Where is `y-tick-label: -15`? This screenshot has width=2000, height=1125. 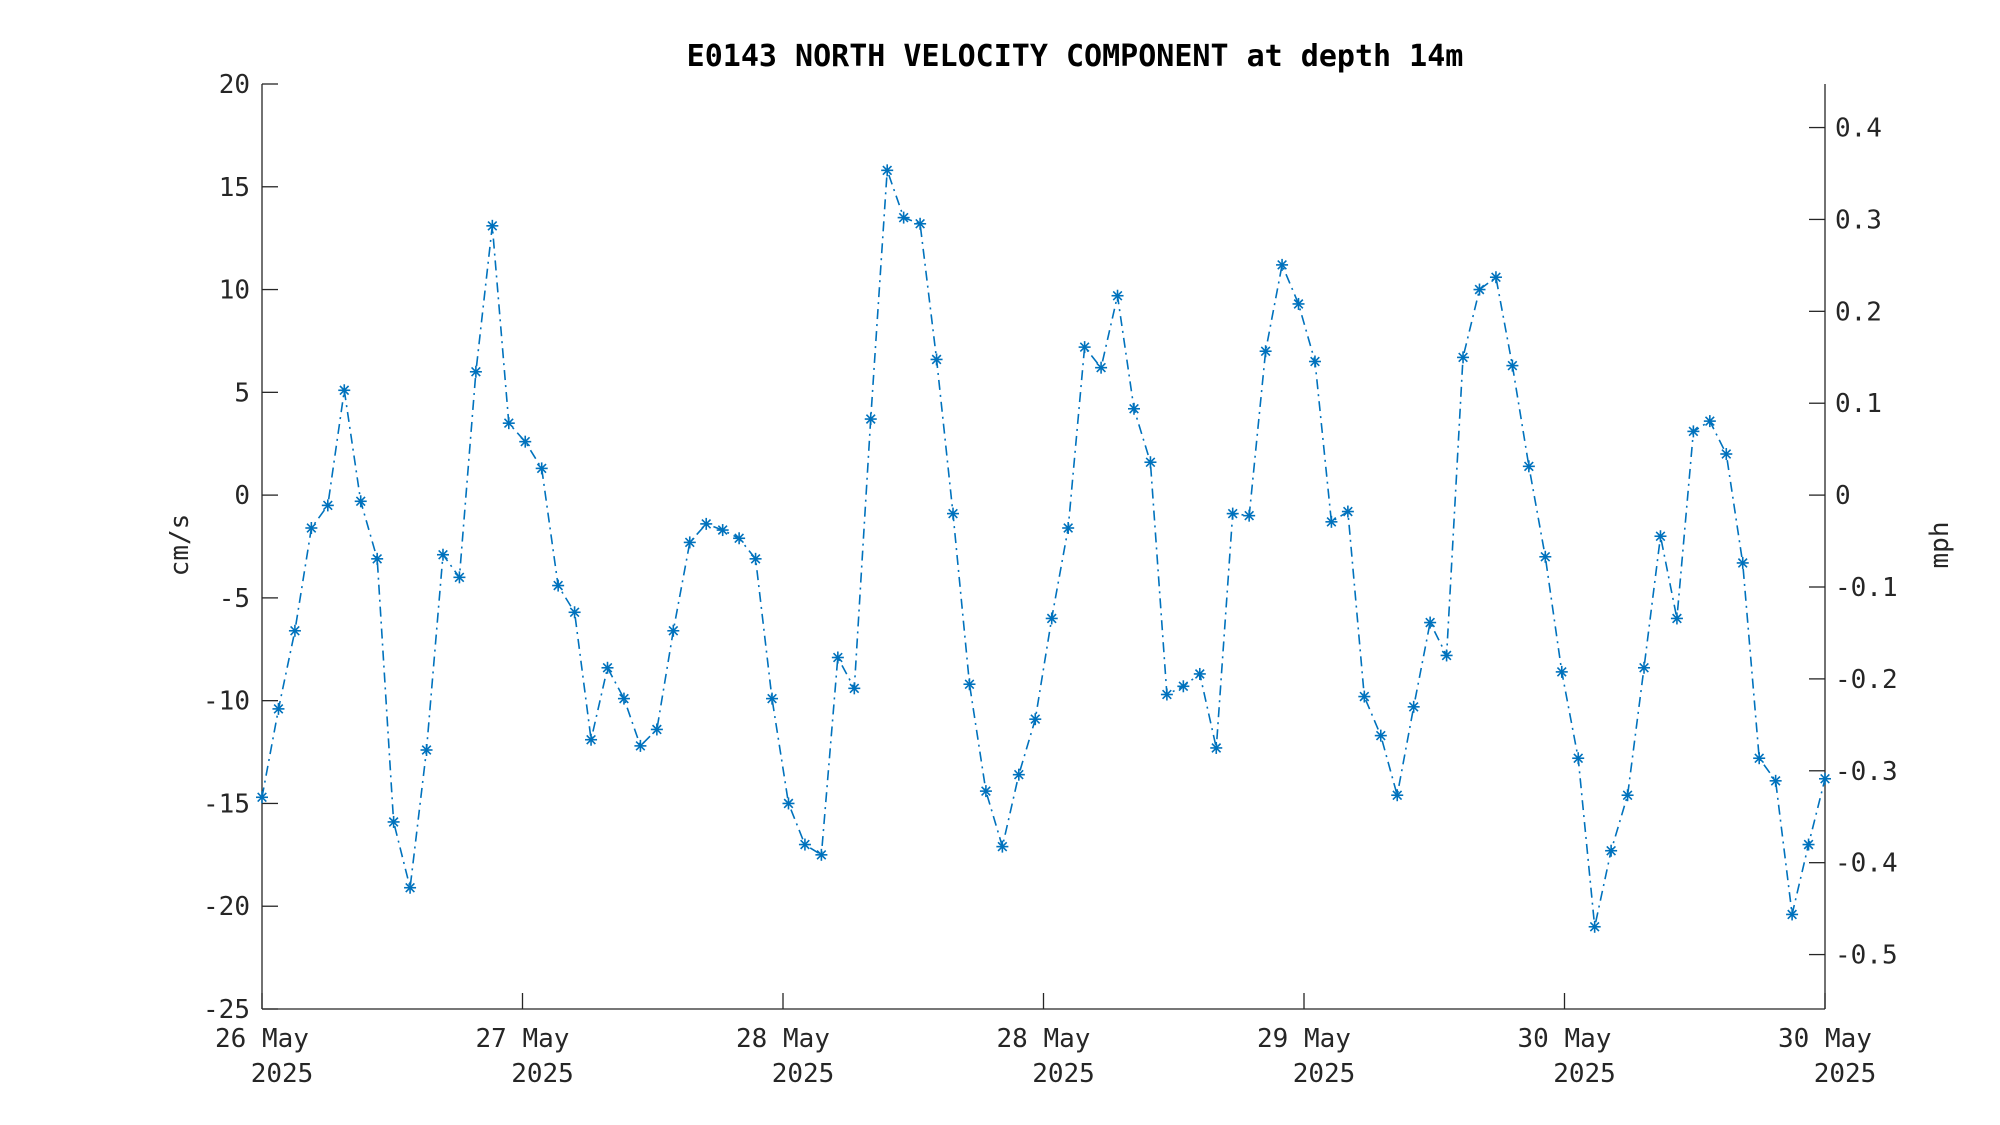
y-tick-label: -15 is located at coordinates (226, 804).